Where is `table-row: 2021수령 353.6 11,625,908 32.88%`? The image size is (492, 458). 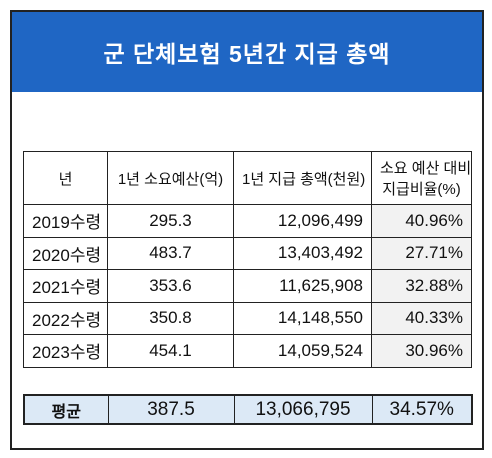 table-row: 2021수령 353.6 11,625,908 32.88% is located at coordinates (247, 286).